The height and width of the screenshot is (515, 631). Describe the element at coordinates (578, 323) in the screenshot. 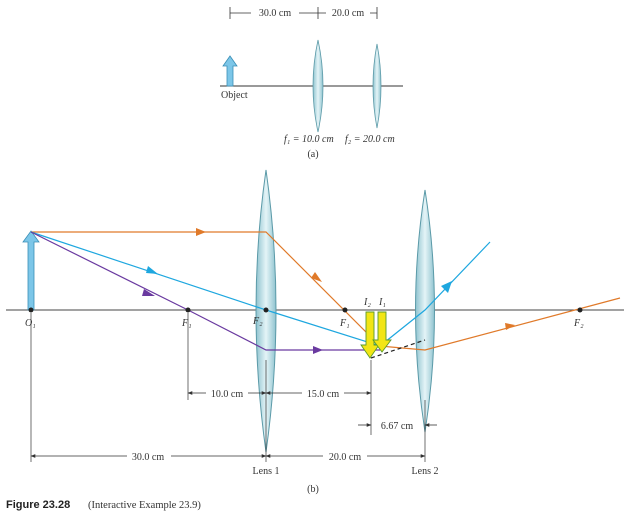

I see `f2-right-label: F₂` at that location.